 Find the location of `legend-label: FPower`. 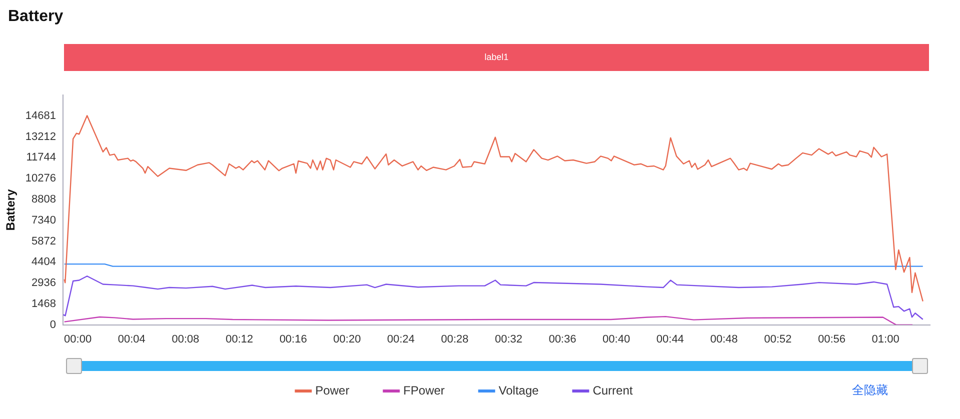

legend-label: FPower is located at coordinates (424, 390).